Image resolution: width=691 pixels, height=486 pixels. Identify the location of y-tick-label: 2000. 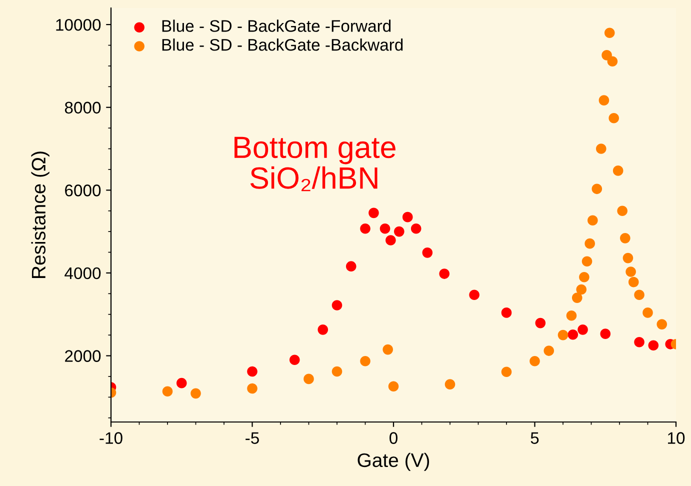
(83, 356).